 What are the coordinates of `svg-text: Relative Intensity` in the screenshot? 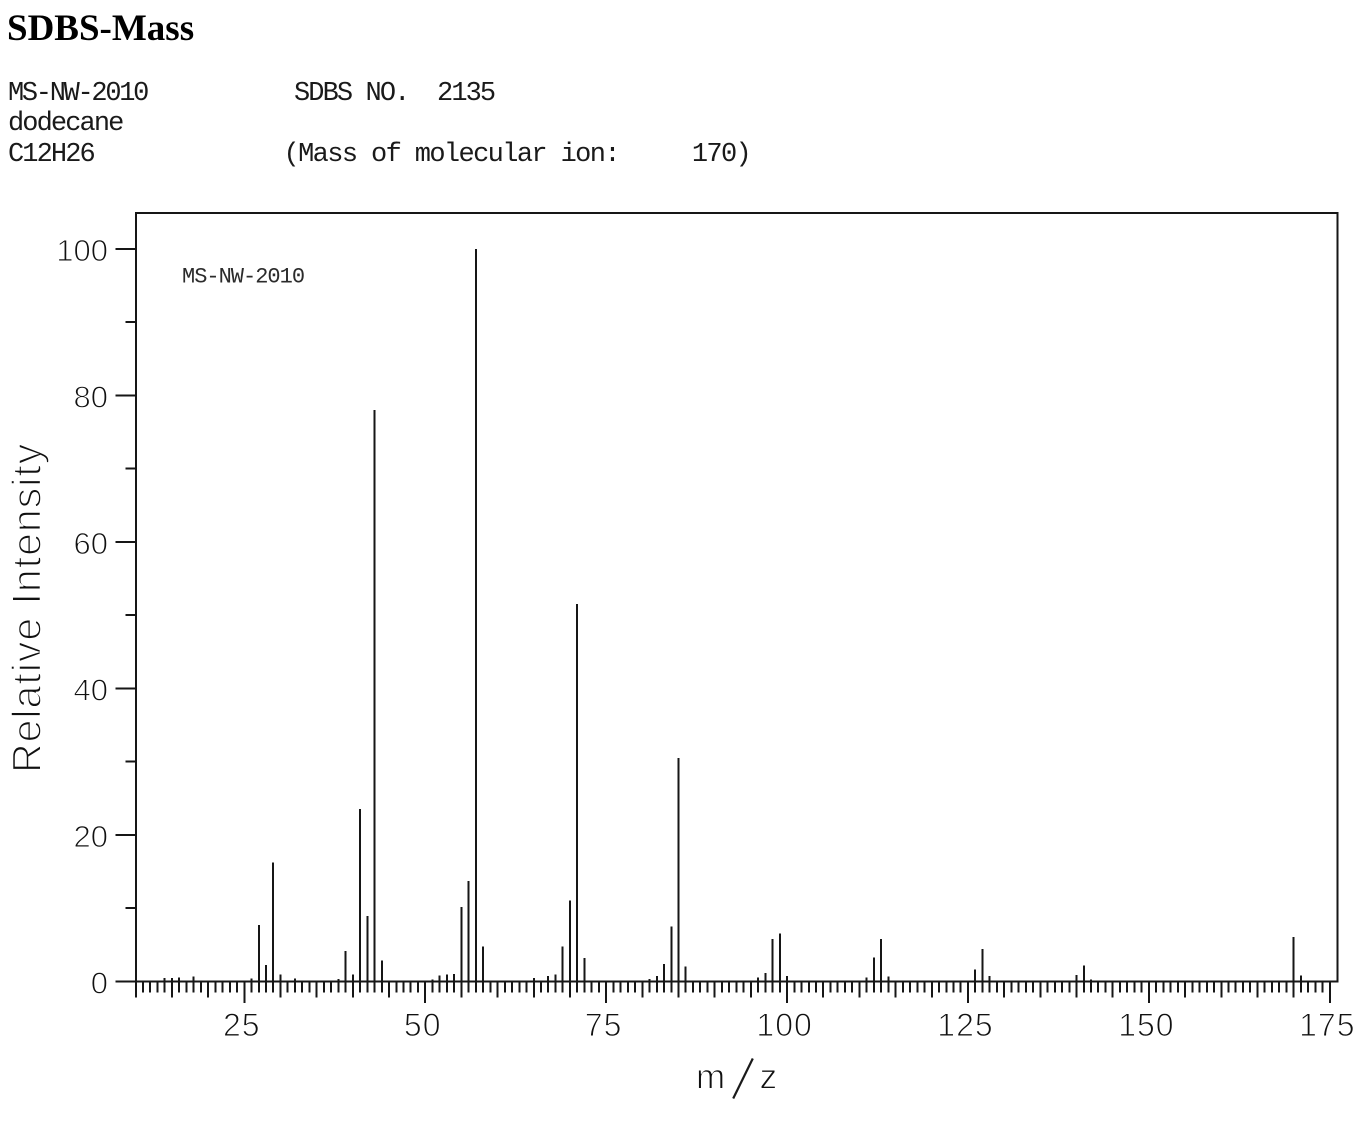 It's located at (27, 608).